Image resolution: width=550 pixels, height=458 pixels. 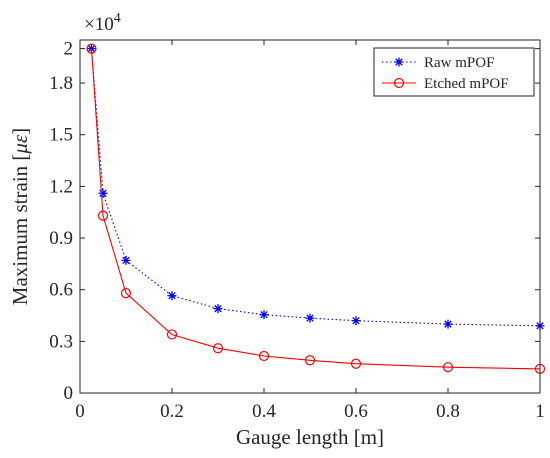 I want to click on x-tick-label: 0.8, so click(x=448, y=411).